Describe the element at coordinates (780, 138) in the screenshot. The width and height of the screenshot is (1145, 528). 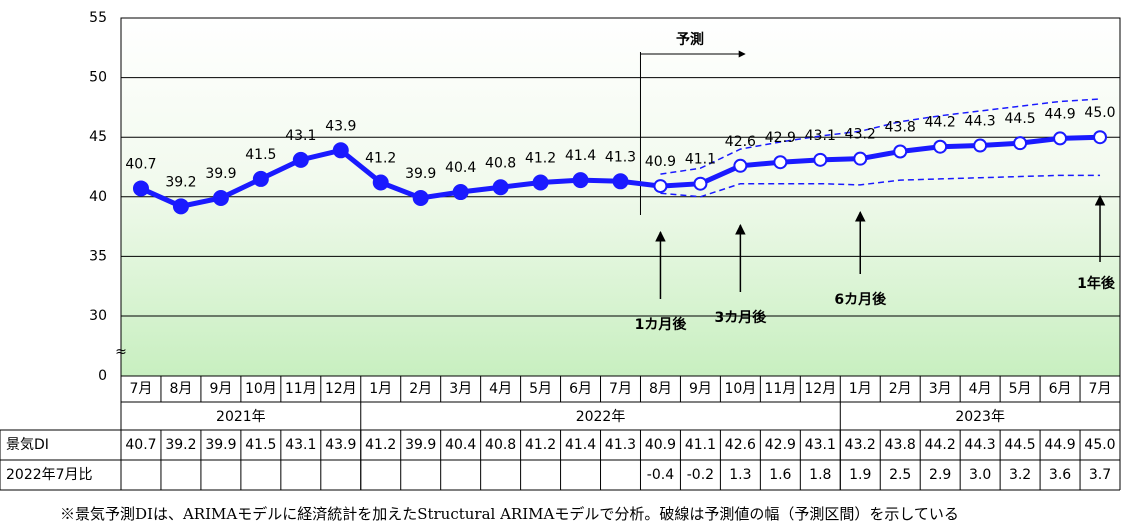
I see `data-label: 42.9` at that location.